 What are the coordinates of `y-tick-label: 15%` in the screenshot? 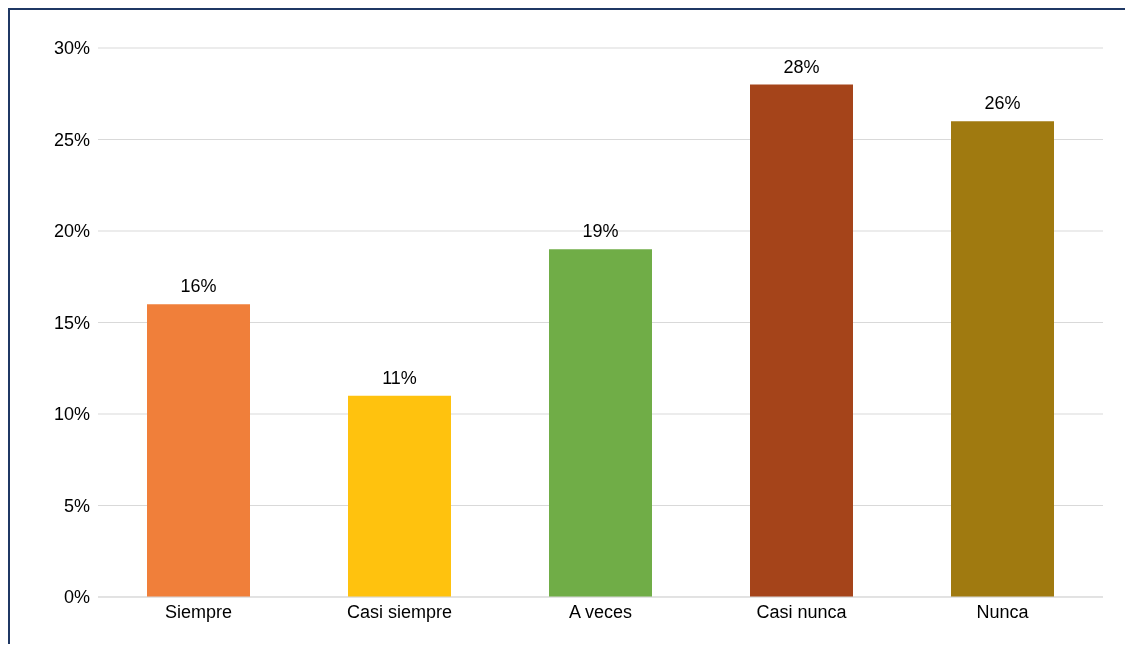 It's located at (71, 322).